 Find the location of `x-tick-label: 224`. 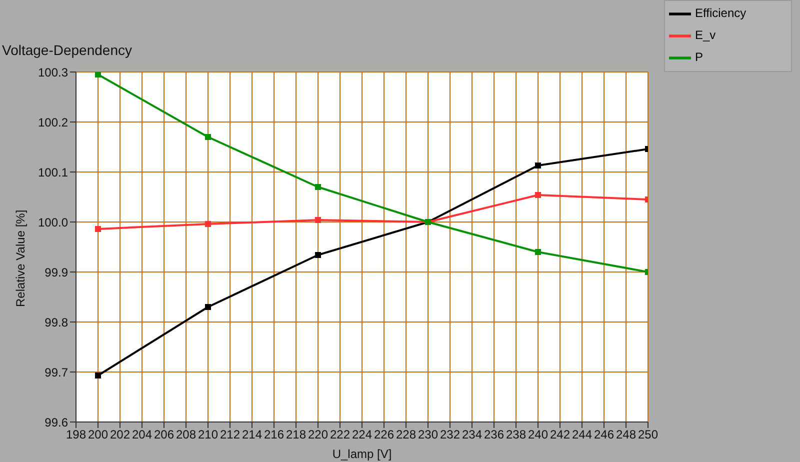

x-tick-label: 224 is located at coordinates (362, 435).